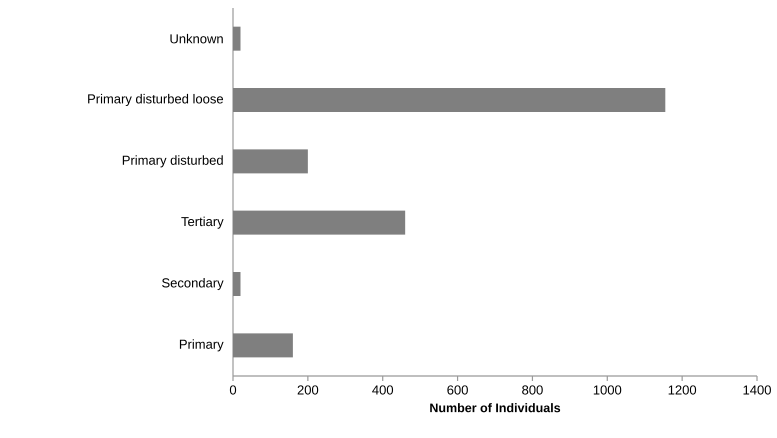 Image resolution: width=777 pixels, height=438 pixels. What do you see at coordinates (196, 39) in the screenshot?
I see `y-tick-label: Unknown` at bounding box center [196, 39].